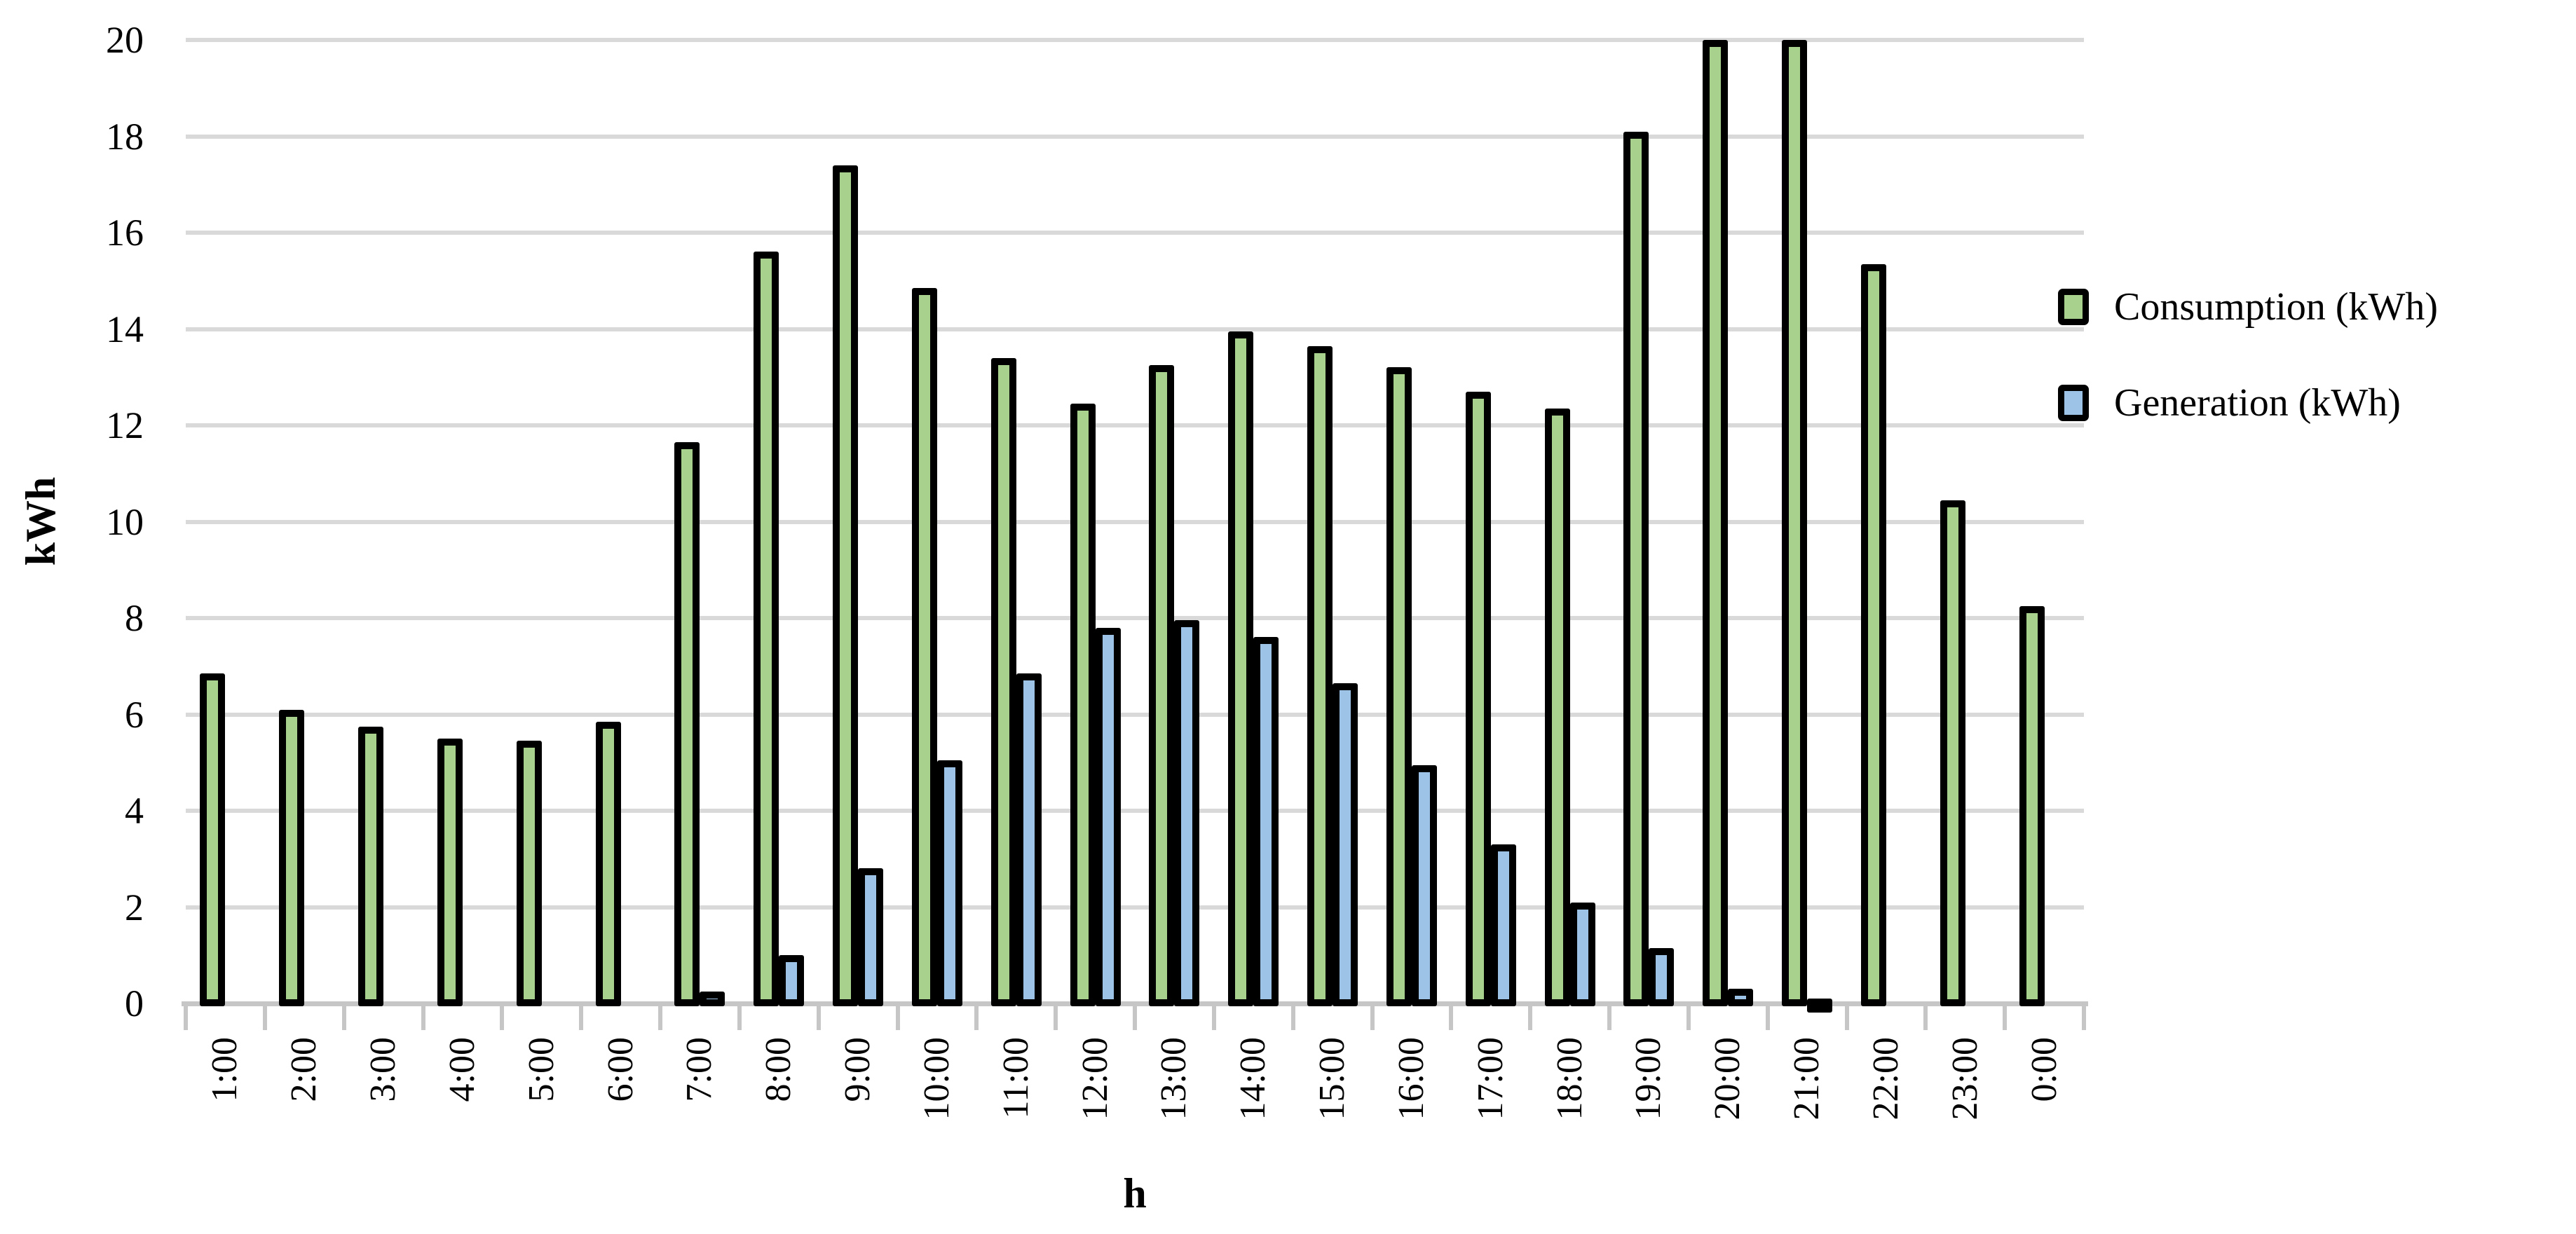 The height and width of the screenshot is (1234, 2576). Describe the element at coordinates (699, 1069) in the screenshot. I see `x-axis-tick-label: 7:00` at that location.